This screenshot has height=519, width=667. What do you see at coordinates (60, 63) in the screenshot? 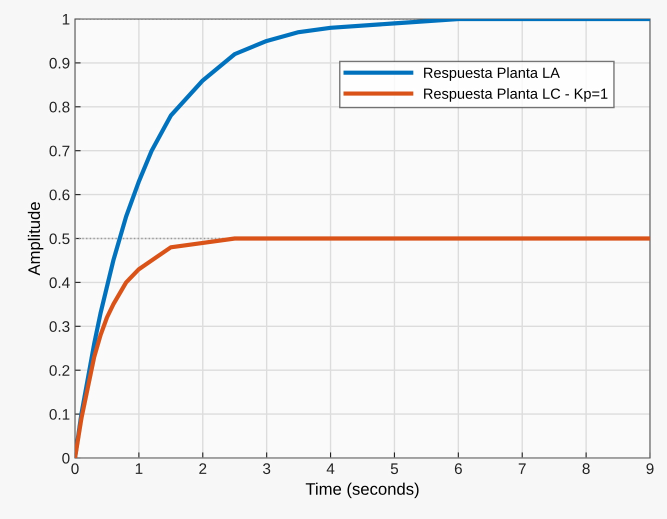
I see `y-tick-label: 0.9` at bounding box center [60, 63].